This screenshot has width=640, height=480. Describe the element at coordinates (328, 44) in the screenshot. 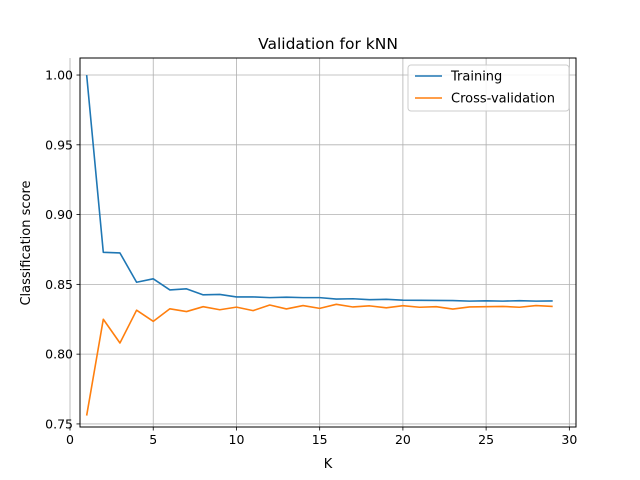

I see `chart-title: Validation for kNN` at that location.